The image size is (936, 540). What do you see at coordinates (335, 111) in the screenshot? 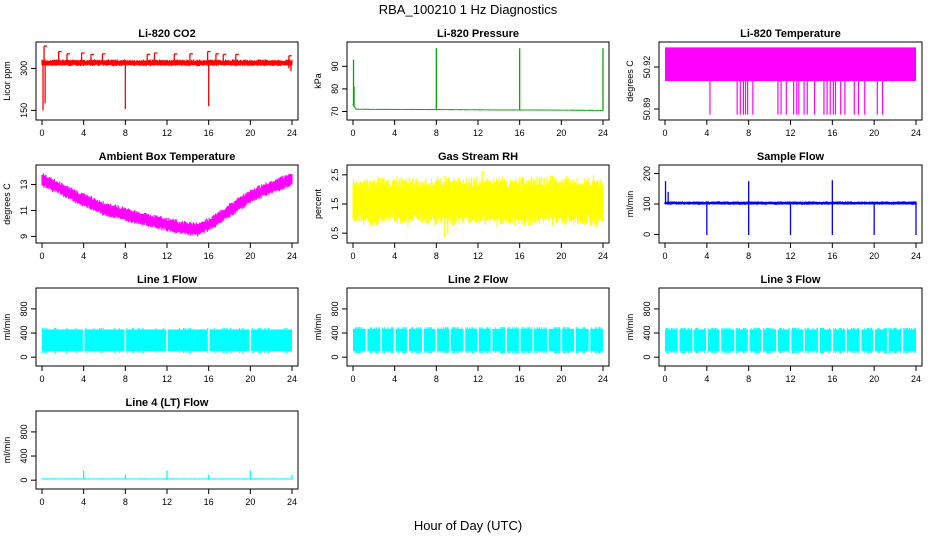
I see `y-tick-label: 70` at bounding box center [335, 111].